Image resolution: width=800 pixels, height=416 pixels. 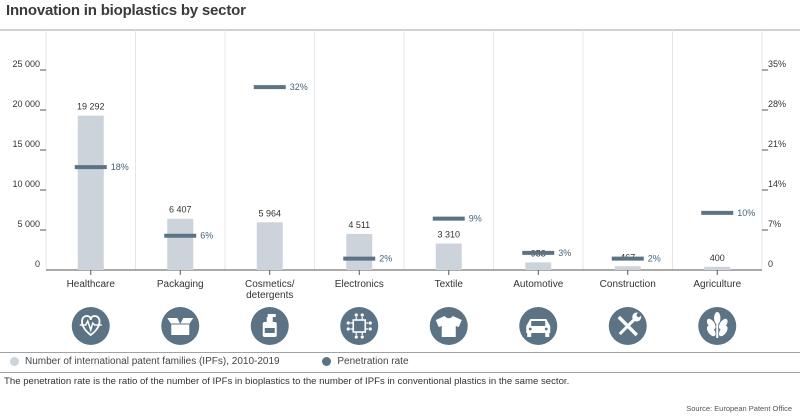 I want to click on category-label: Agriculture, so click(x=717, y=284).